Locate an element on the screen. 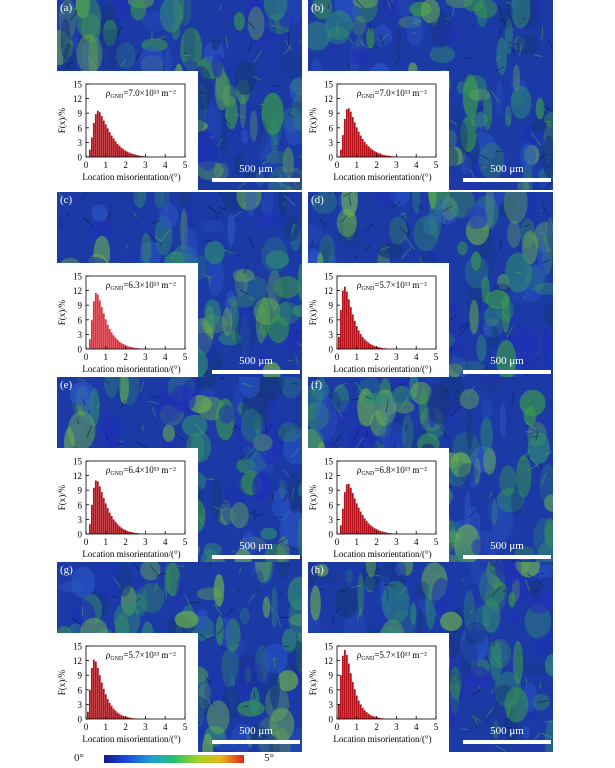 The width and height of the screenshot is (615, 768). scale-bar-line is located at coordinates (256, 180).